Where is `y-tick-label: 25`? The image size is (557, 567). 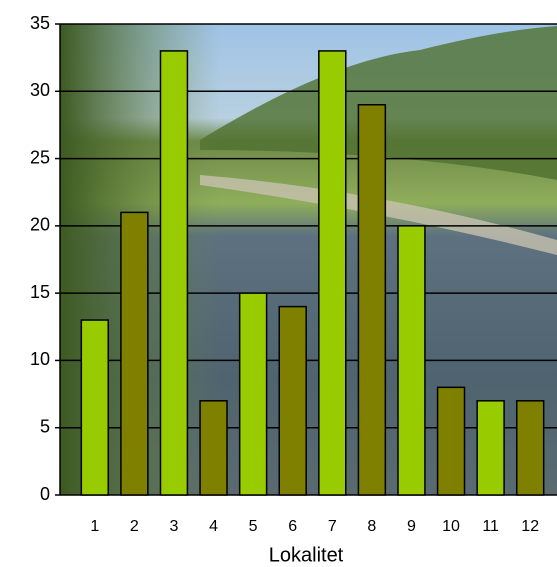
y-tick-label: 25 is located at coordinates (40, 157).